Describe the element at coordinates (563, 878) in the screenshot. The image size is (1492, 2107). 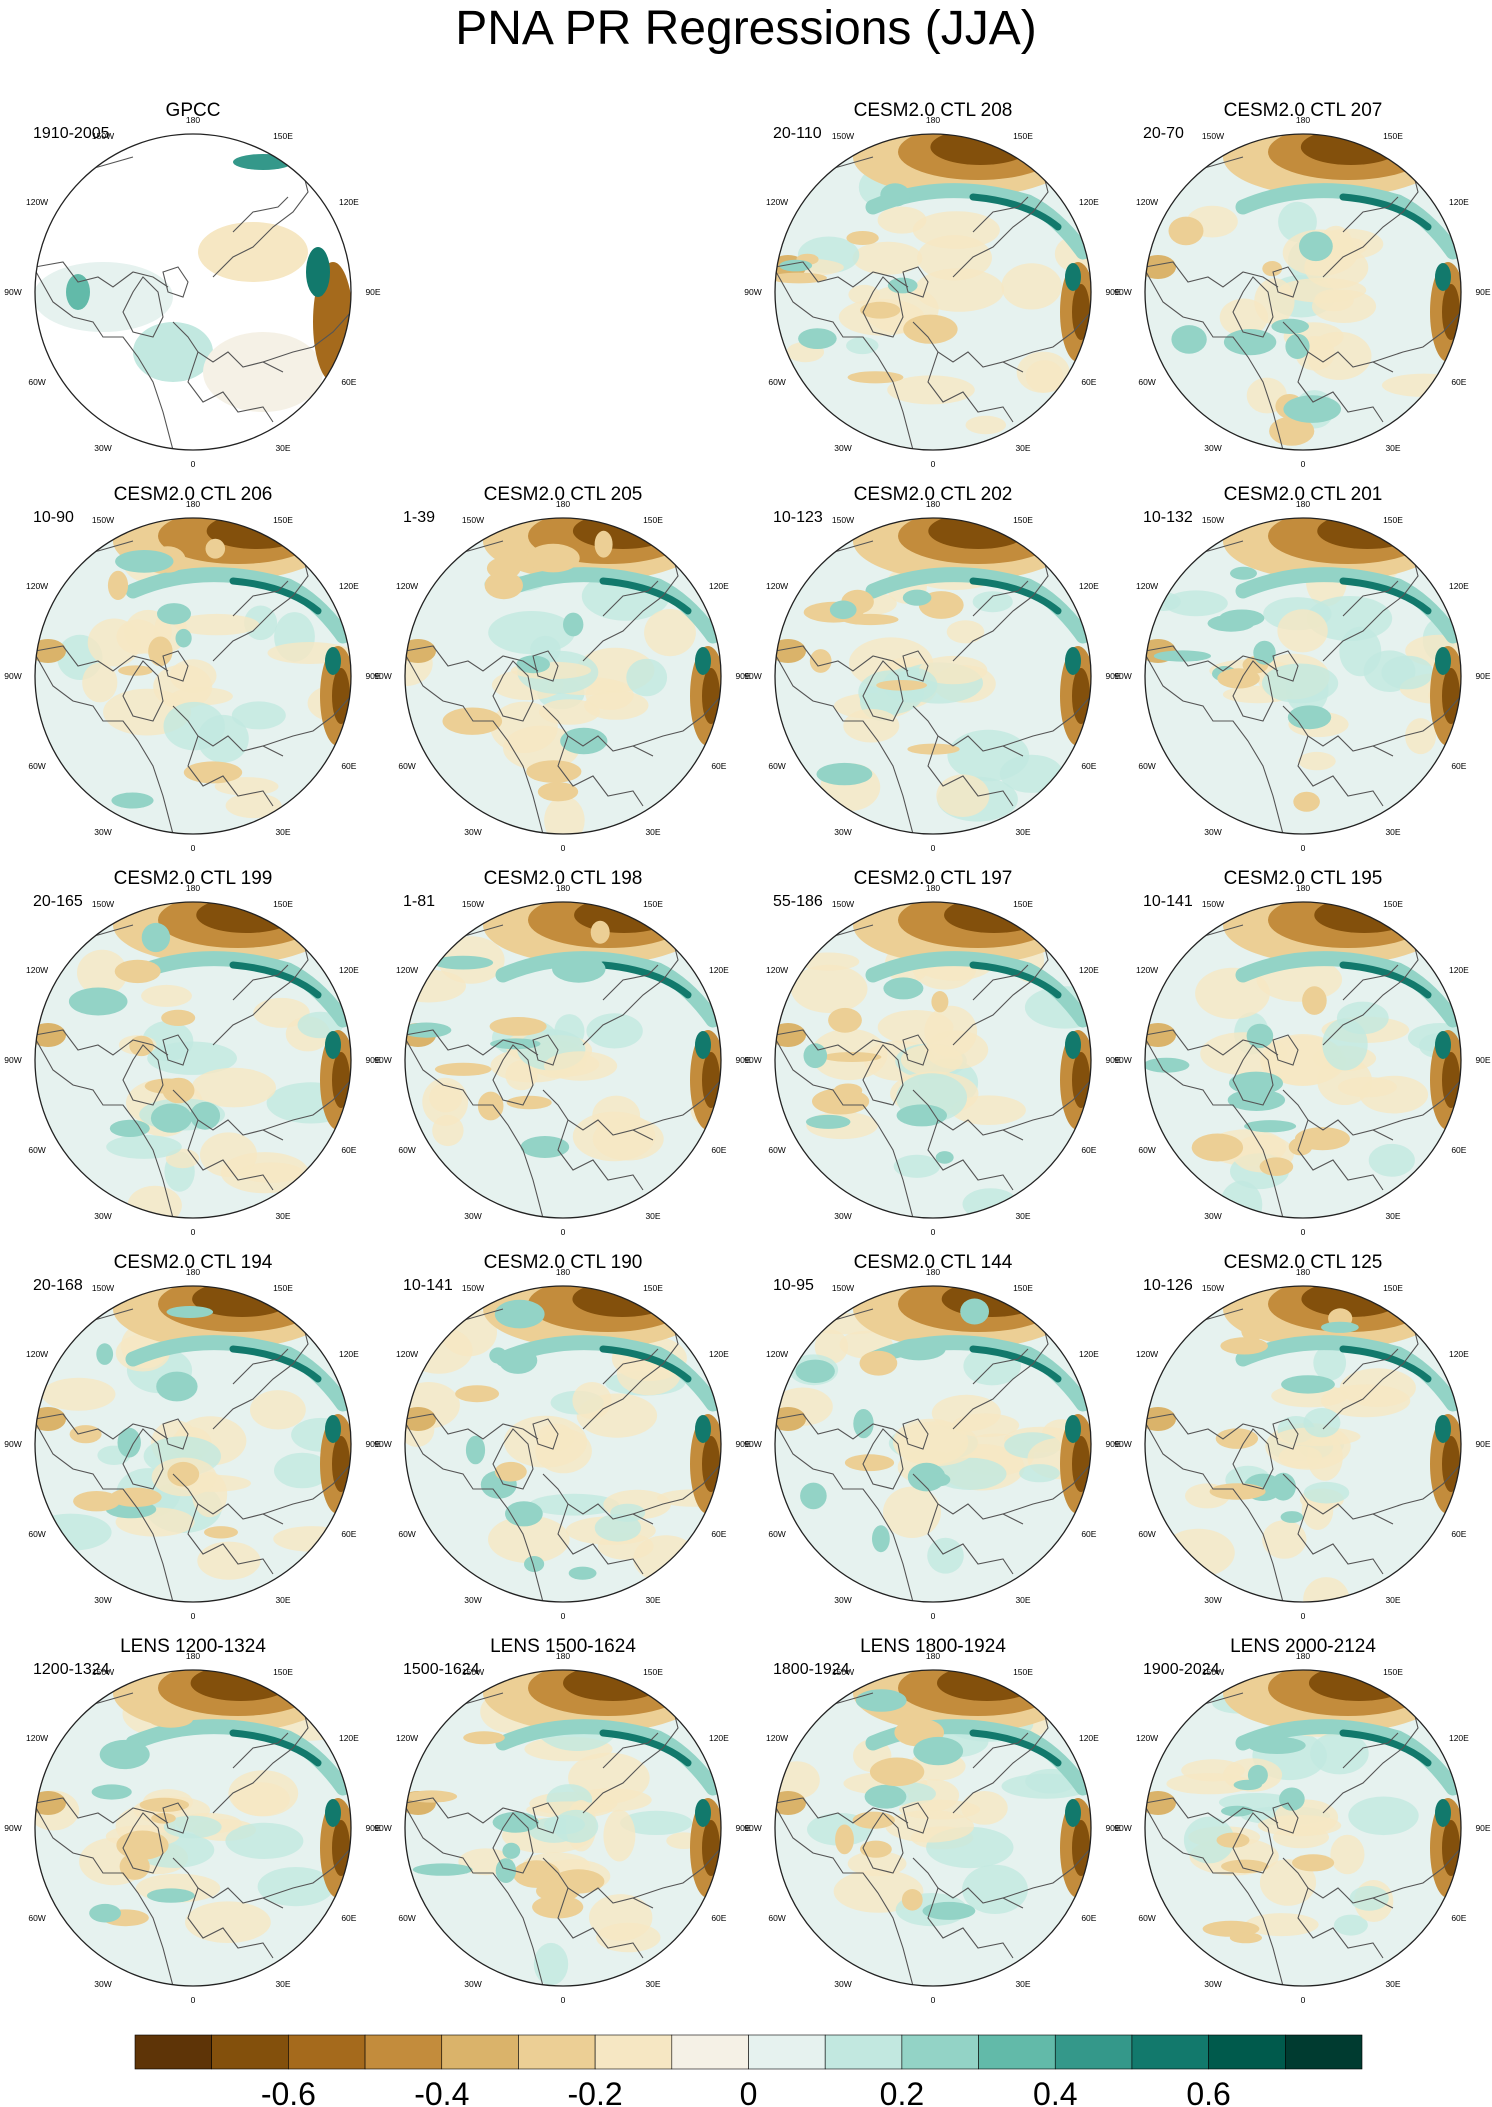
I see `panel-title: CESM2.0 CTL 198` at that location.